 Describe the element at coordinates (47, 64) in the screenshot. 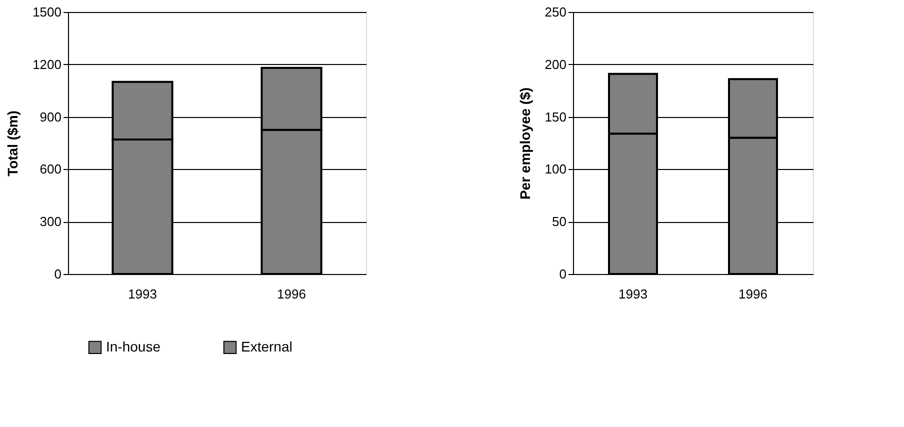

I see `y-tick-label: 1200` at that location.